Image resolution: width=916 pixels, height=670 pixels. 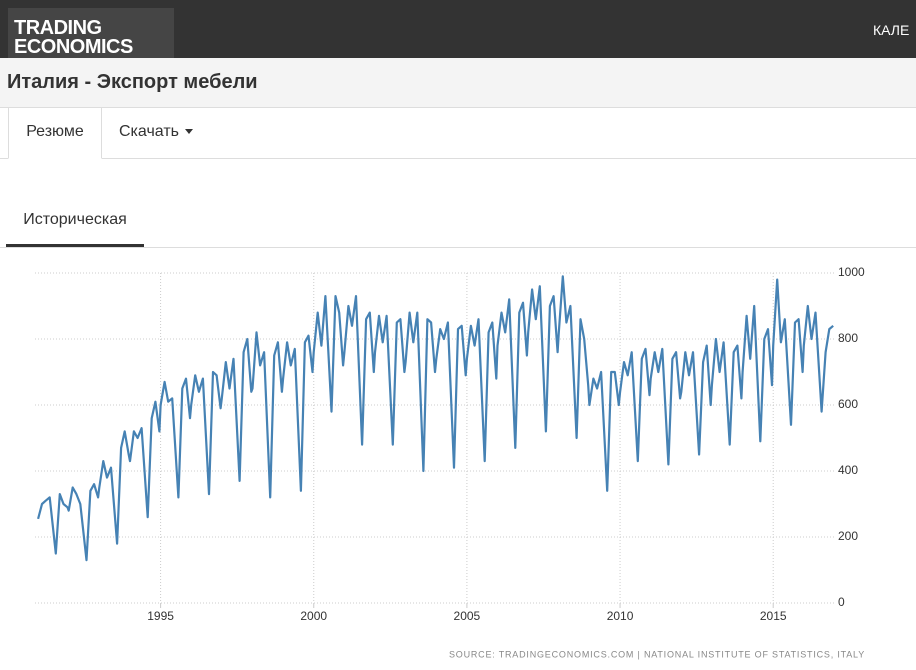 What do you see at coordinates (149, 131) in the screenshot?
I see `tab-label: Скачать` at bounding box center [149, 131].